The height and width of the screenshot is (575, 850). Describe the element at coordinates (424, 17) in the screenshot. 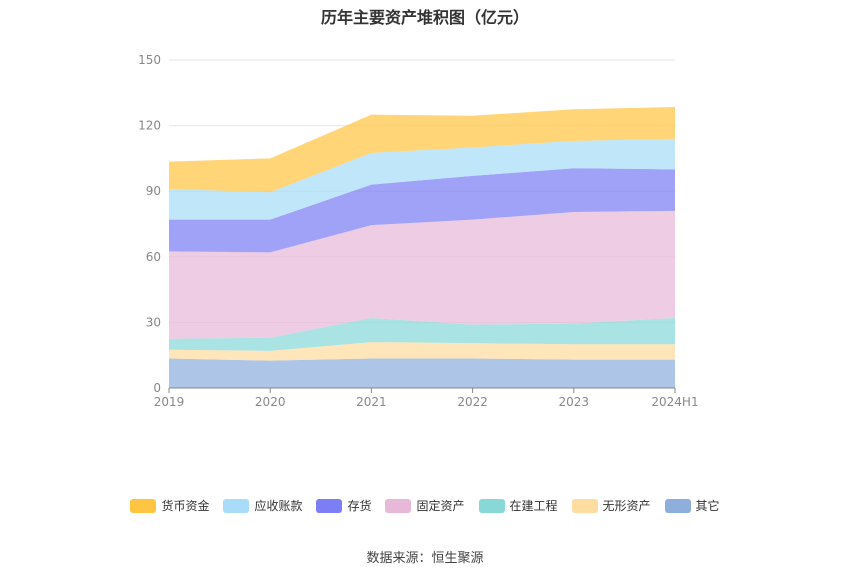

I see `chart-title: 历年主要资产堆积图（亿元）` at that location.